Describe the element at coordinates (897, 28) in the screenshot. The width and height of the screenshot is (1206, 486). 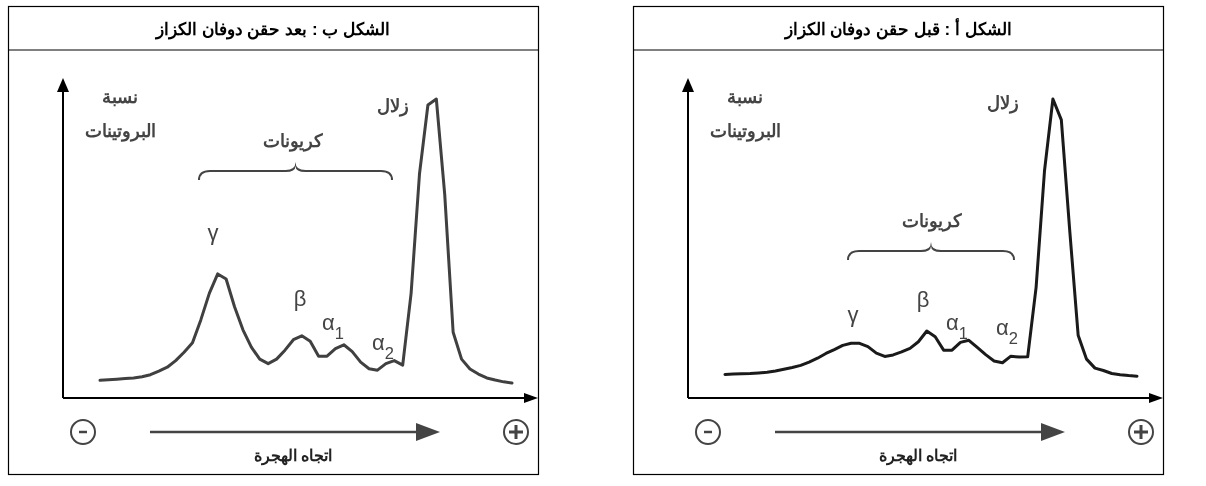
I see `chart-title: الشكل أ : قبل حقن دوفان الكزاز` at that location.